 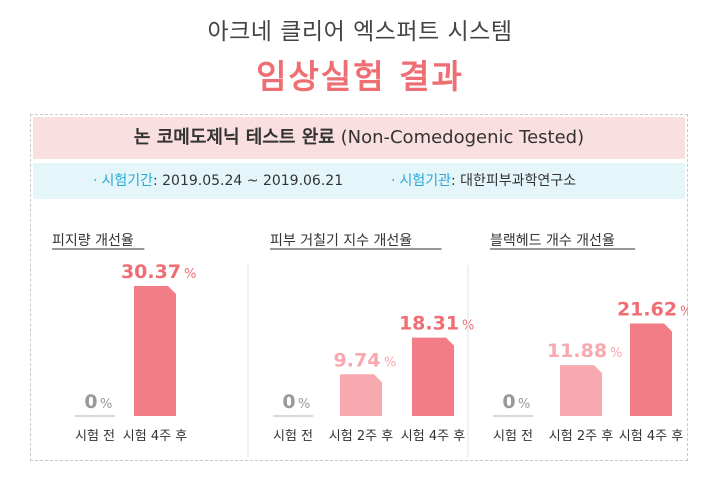 I want to click on page-title: 임상실험 결과, so click(x=360, y=76).